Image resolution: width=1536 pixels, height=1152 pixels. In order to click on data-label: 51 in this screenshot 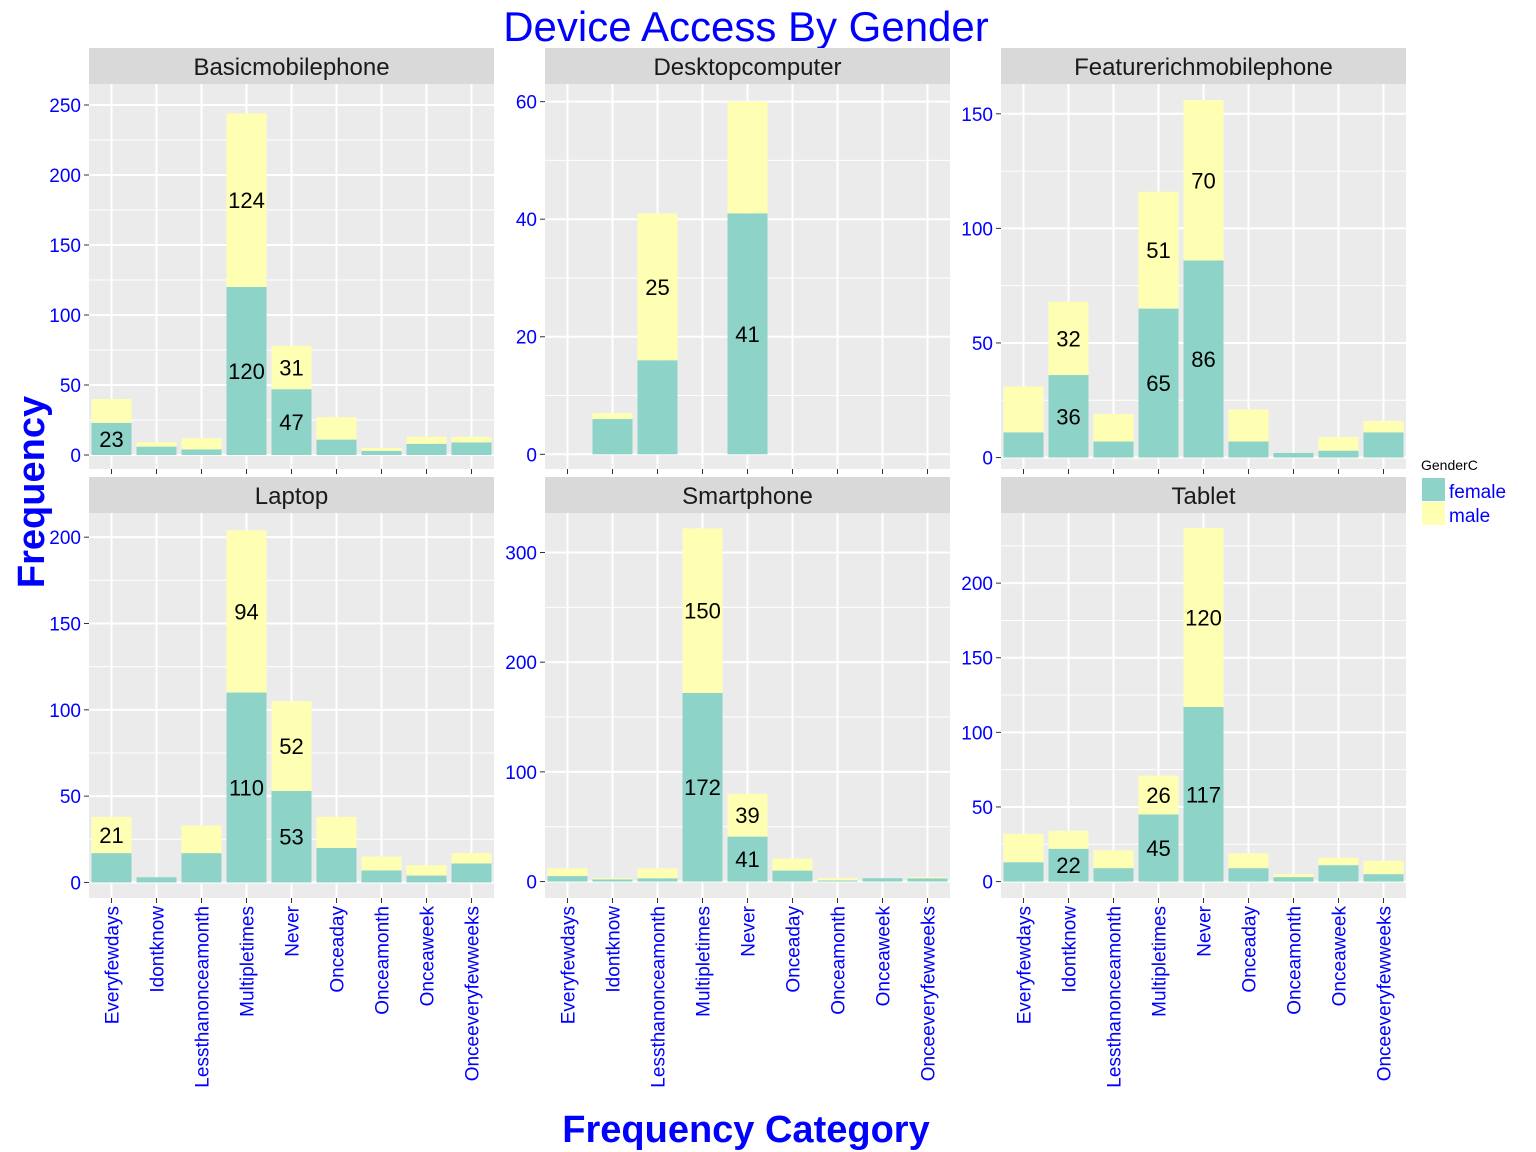, I will do `click(1158, 250)`.